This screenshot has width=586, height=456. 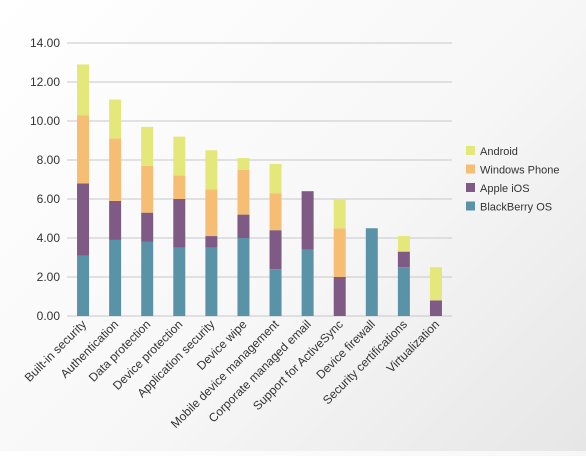 What do you see at coordinates (49, 316) in the screenshot?
I see `y-tick-label: 0.00` at bounding box center [49, 316].